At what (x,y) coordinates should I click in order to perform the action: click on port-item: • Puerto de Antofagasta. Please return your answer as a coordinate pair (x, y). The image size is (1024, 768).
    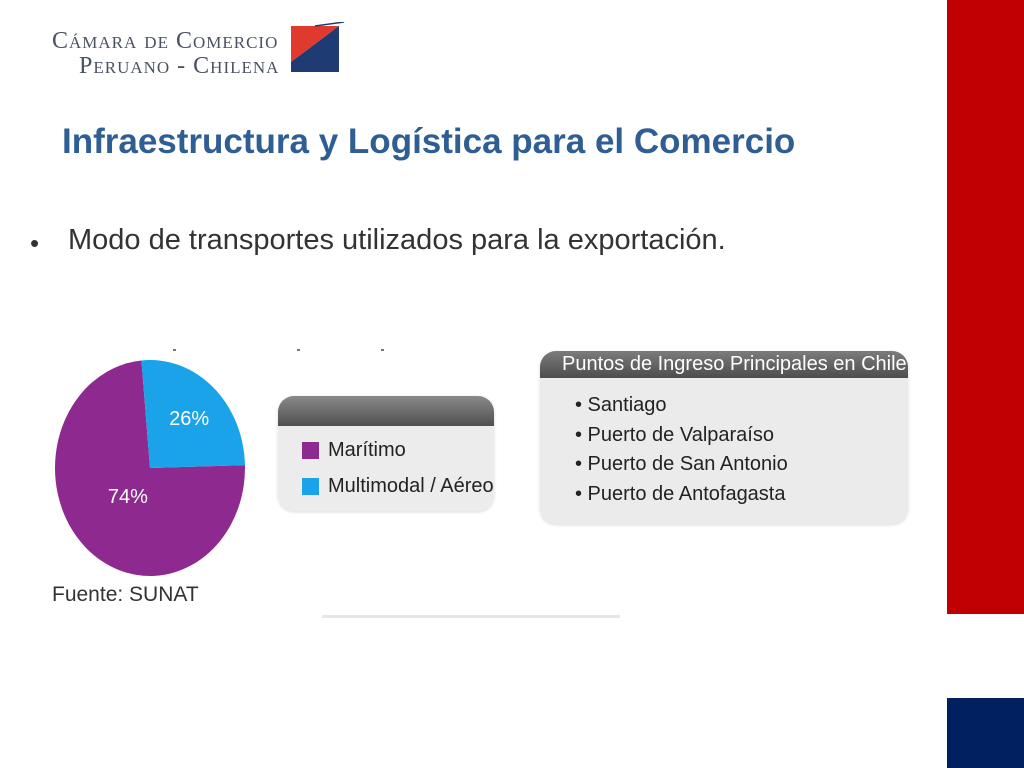
    Looking at the image, I should click on (680, 493).